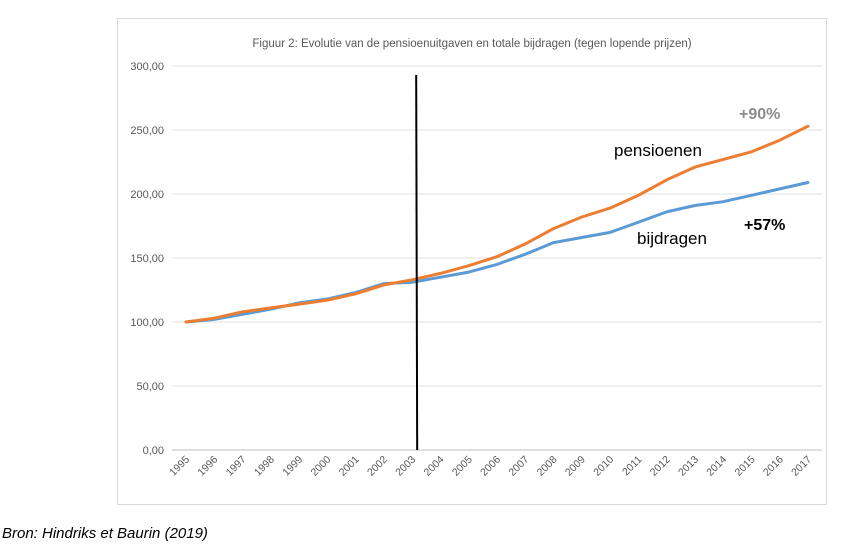  What do you see at coordinates (660, 466) in the screenshot?
I see `x-tick-label: 2012` at bounding box center [660, 466].